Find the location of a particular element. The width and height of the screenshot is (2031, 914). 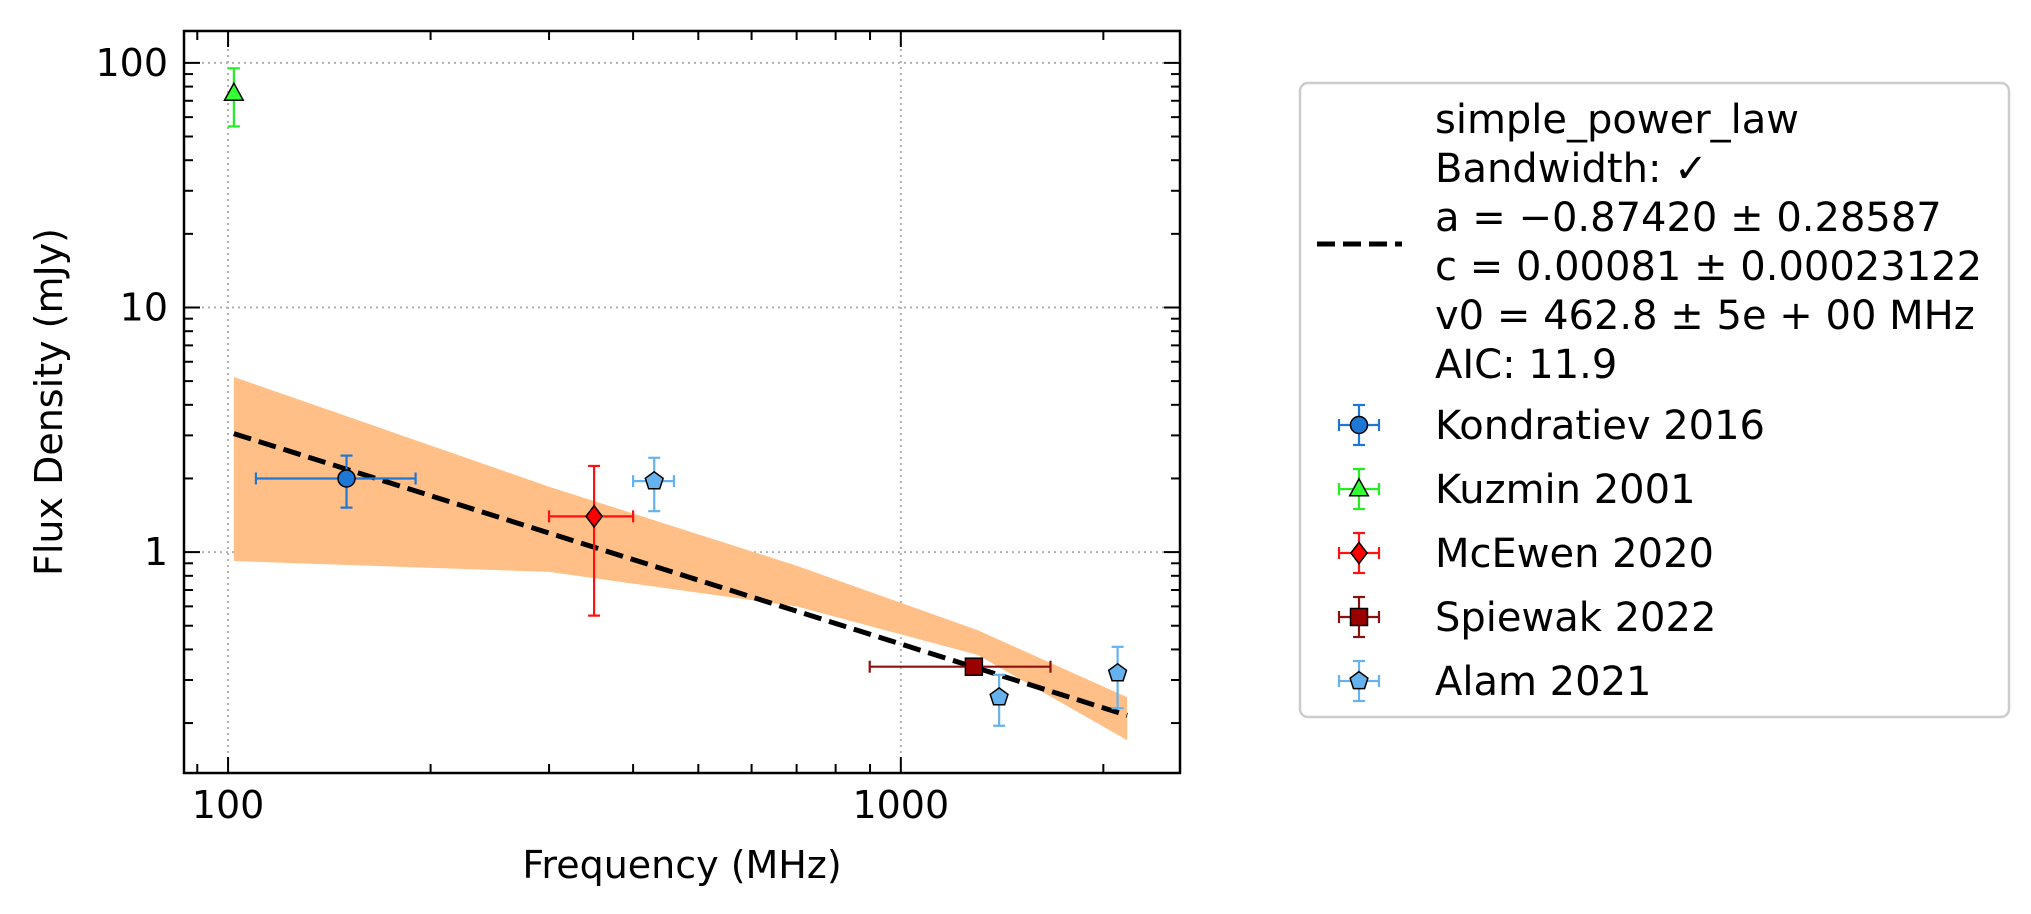

y-axis-label: Flux Density (mJy) is located at coordinates (49, 402).